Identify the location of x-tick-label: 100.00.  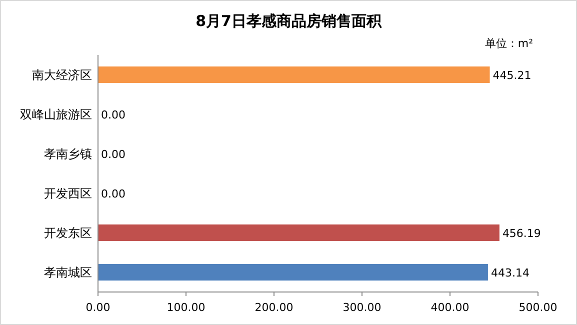
(186, 307).